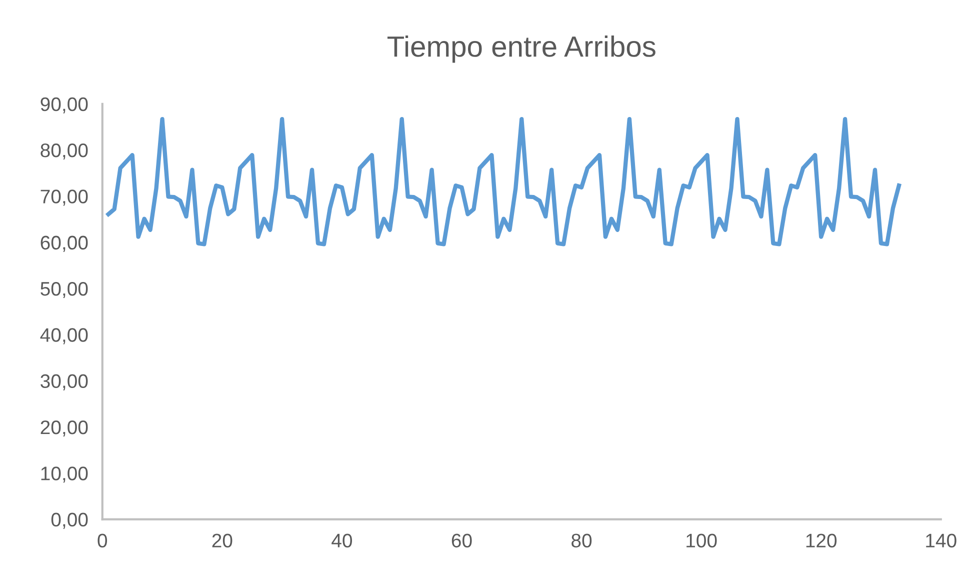 This screenshot has width=975, height=577. I want to click on x-tick-label: 0, so click(103, 541).